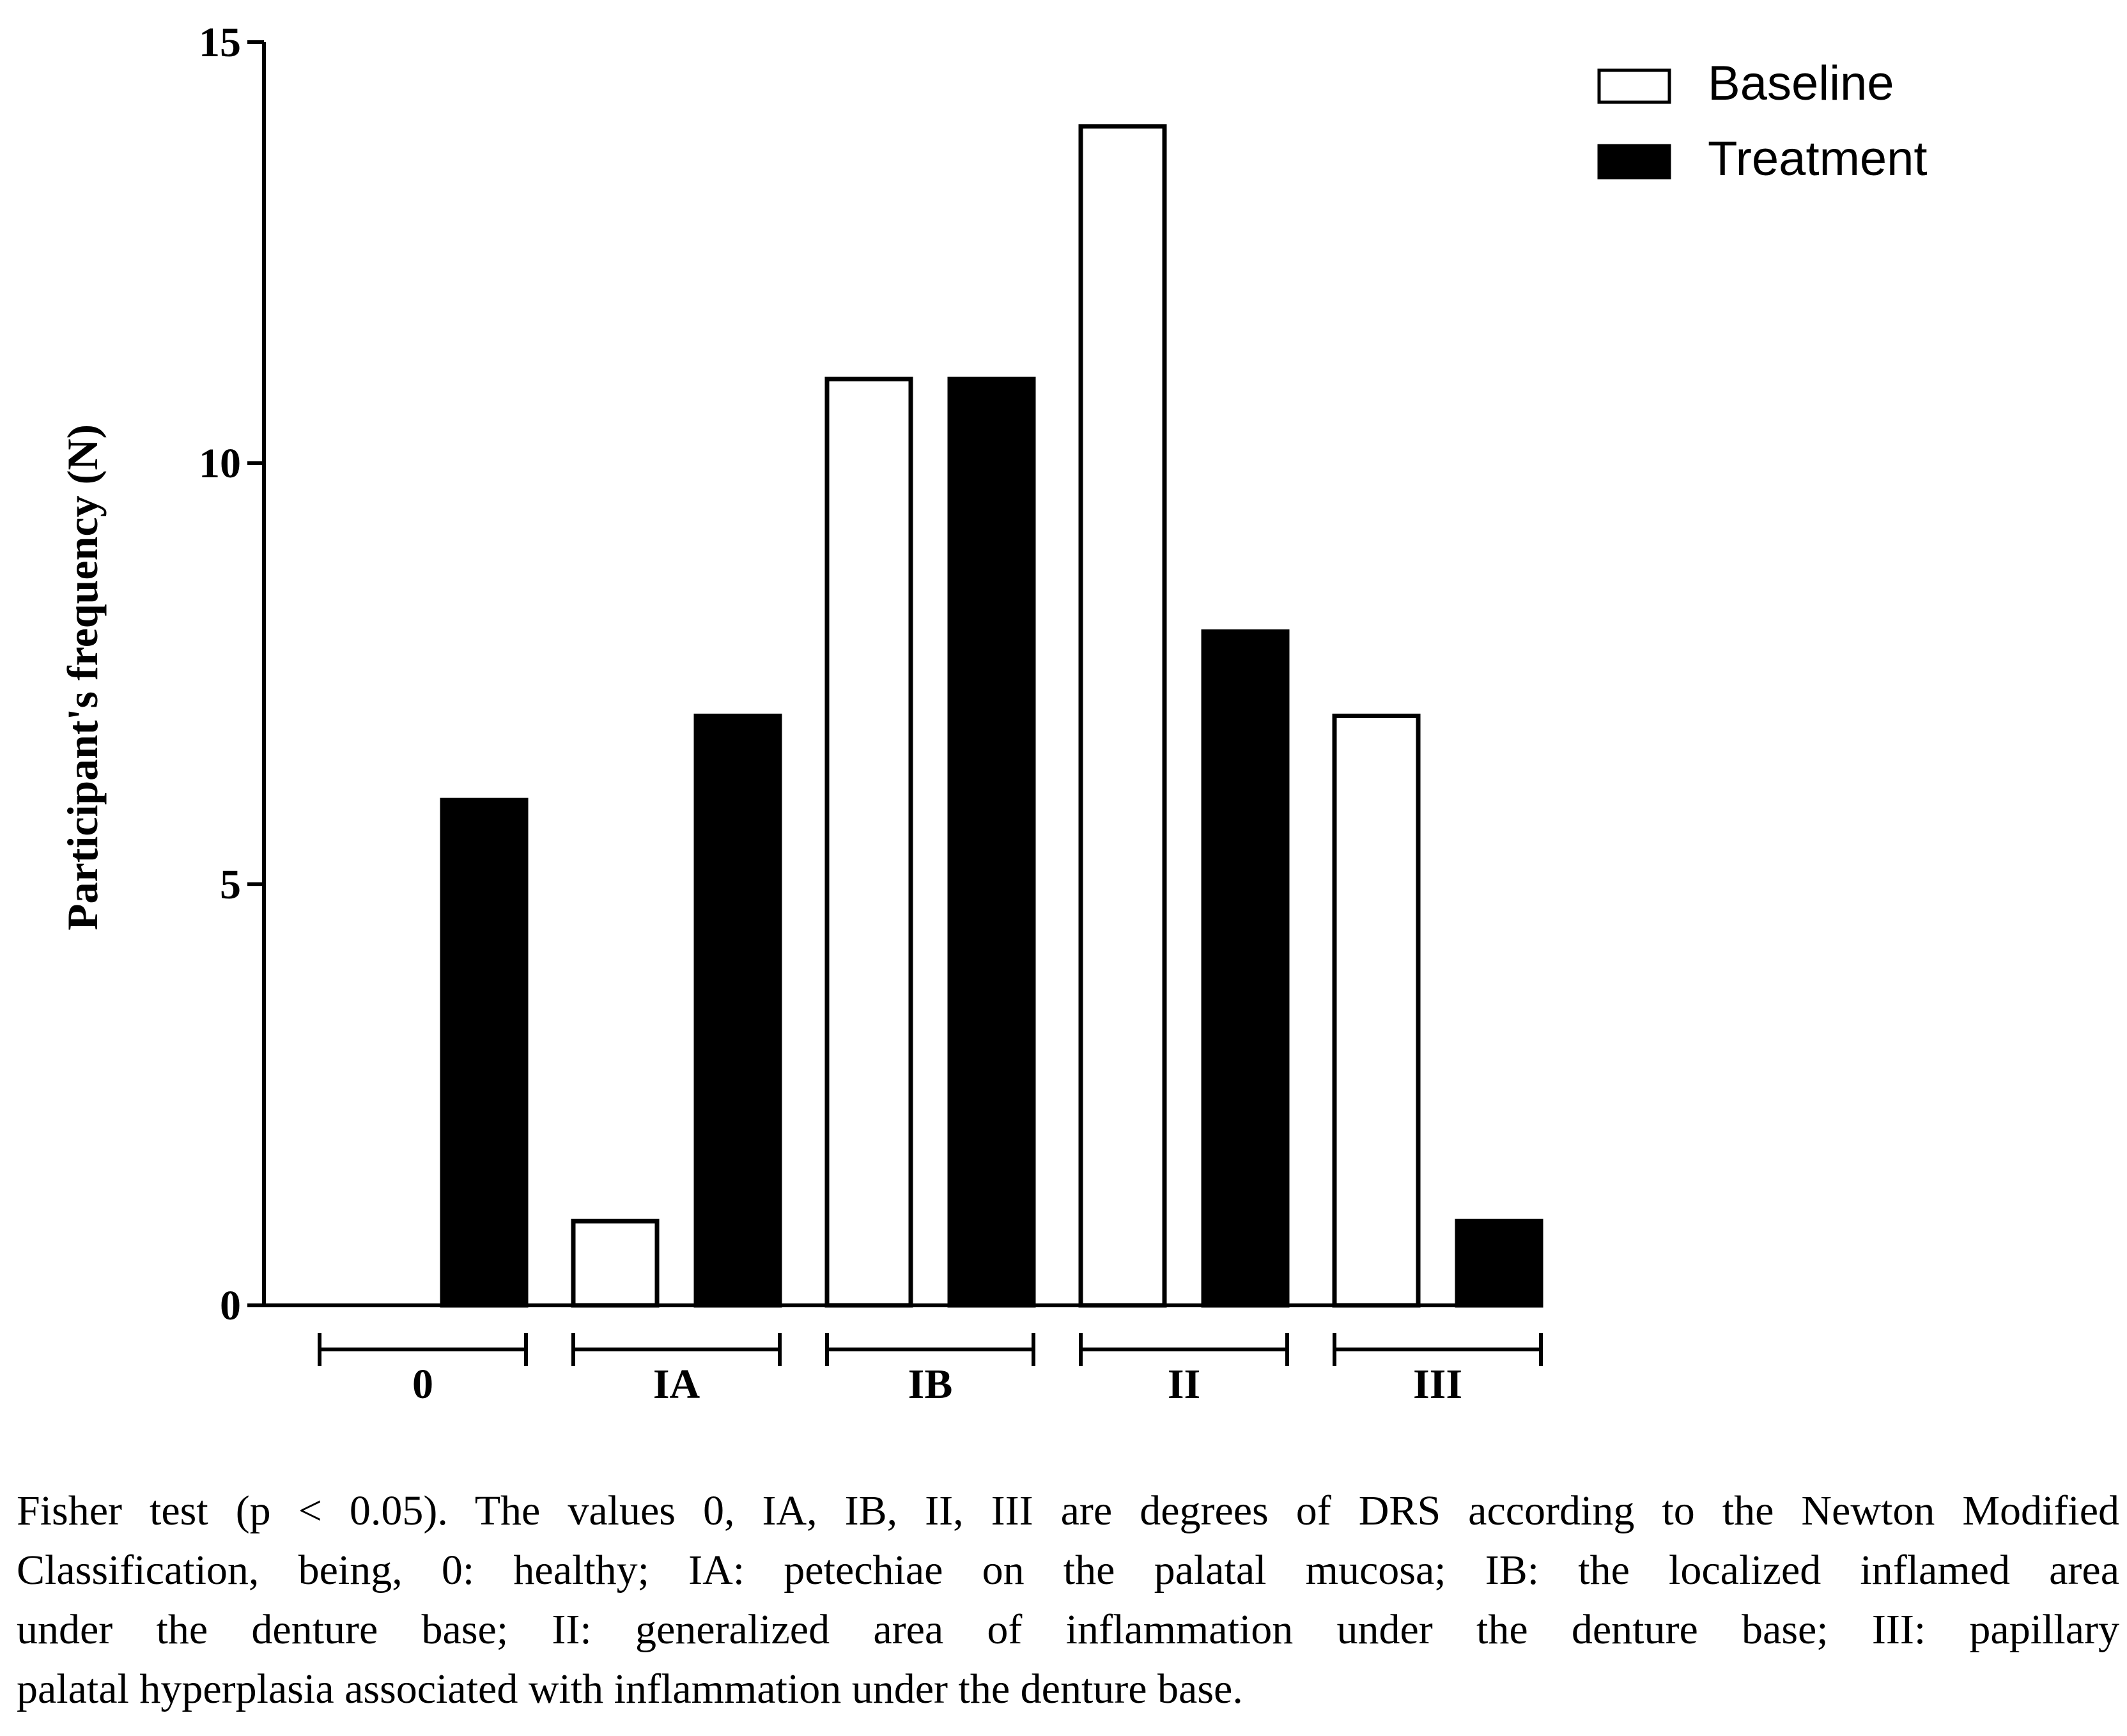  What do you see at coordinates (676, 1385) in the screenshot?
I see `x-tick-label: IA` at bounding box center [676, 1385].